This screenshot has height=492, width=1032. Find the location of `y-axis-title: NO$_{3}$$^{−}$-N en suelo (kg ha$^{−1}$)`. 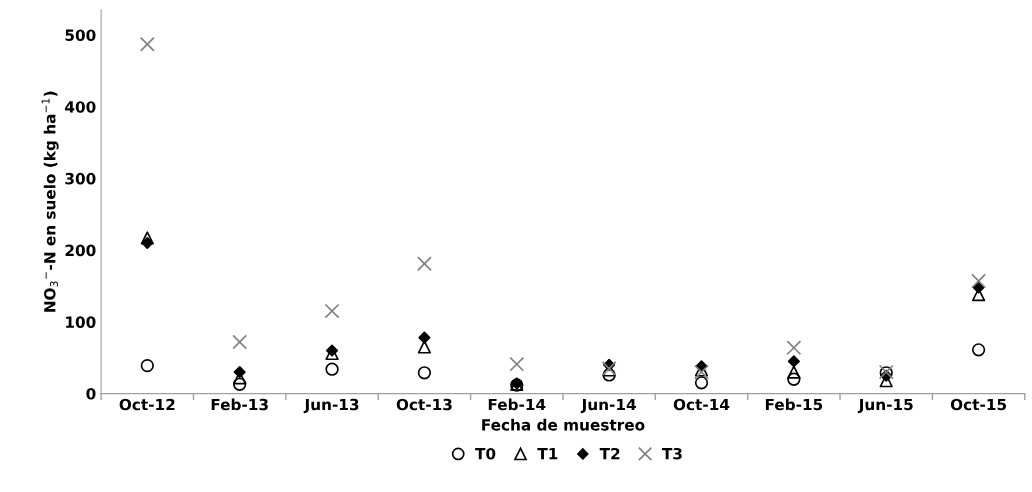

y-axis-title: NO$_{3}$$^{−}$-N en suelo (kg ha$^{−1}$) is located at coordinates (50, 201).